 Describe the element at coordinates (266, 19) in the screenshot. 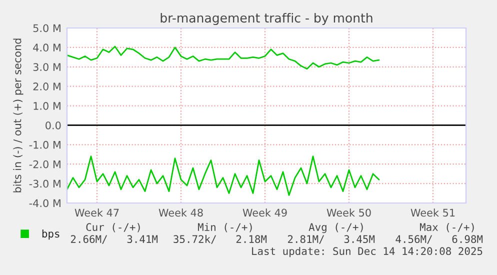

I see `chart-title: br-management traffic - by month` at that location.